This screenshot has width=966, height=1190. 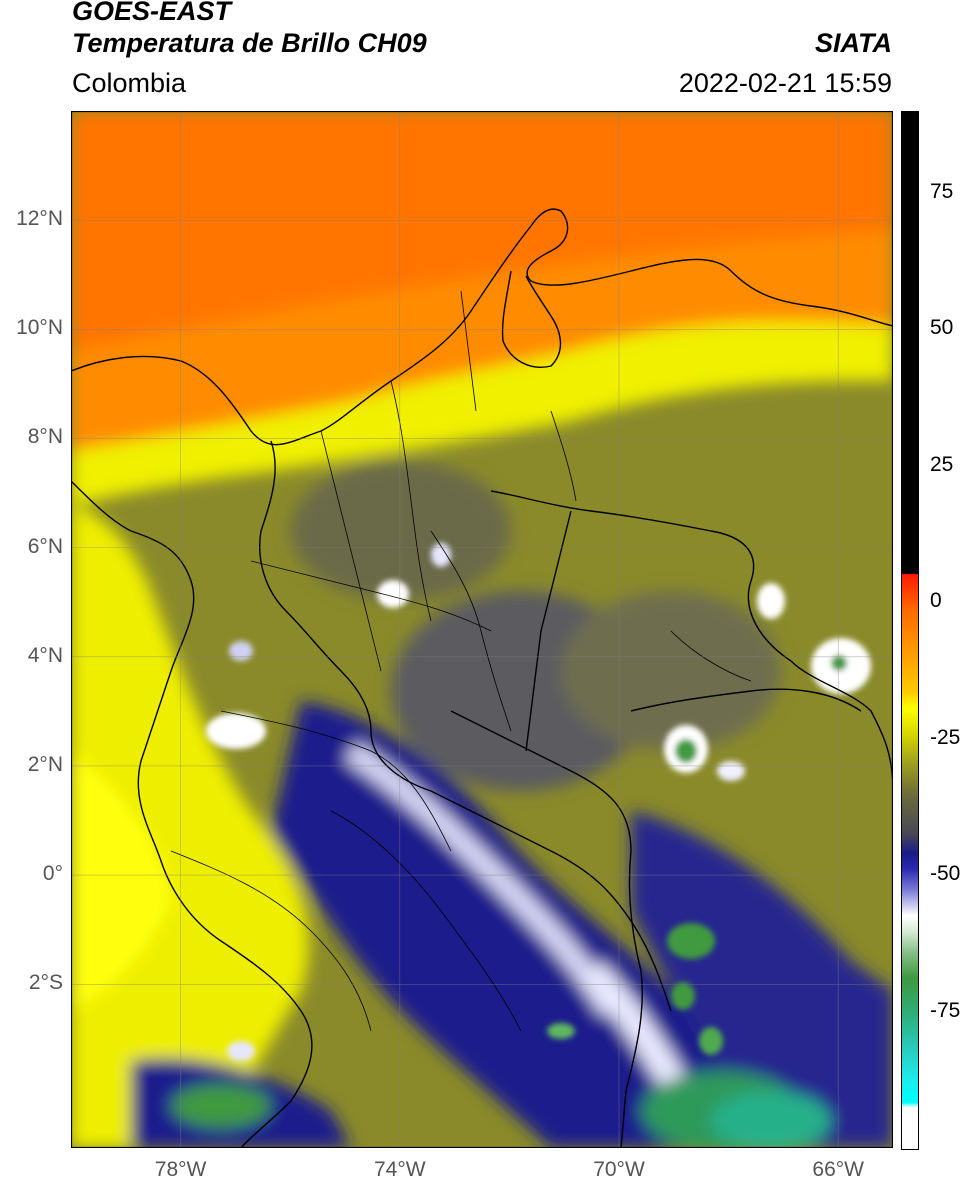 I want to click on lon-tick-label: 74°W, so click(x=400, y=1169).